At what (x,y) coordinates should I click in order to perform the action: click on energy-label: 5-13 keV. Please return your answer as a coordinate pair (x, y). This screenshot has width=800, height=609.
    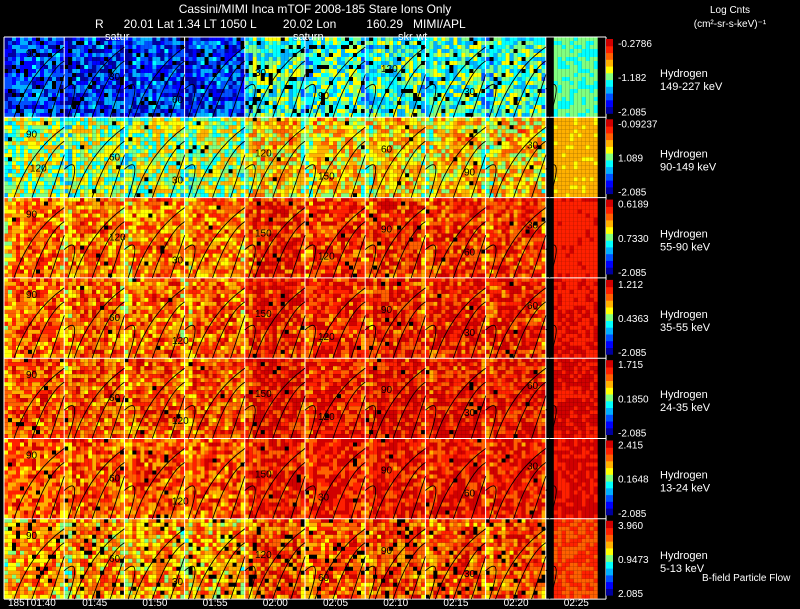
    Looking at the image, I should click on (682, 569).